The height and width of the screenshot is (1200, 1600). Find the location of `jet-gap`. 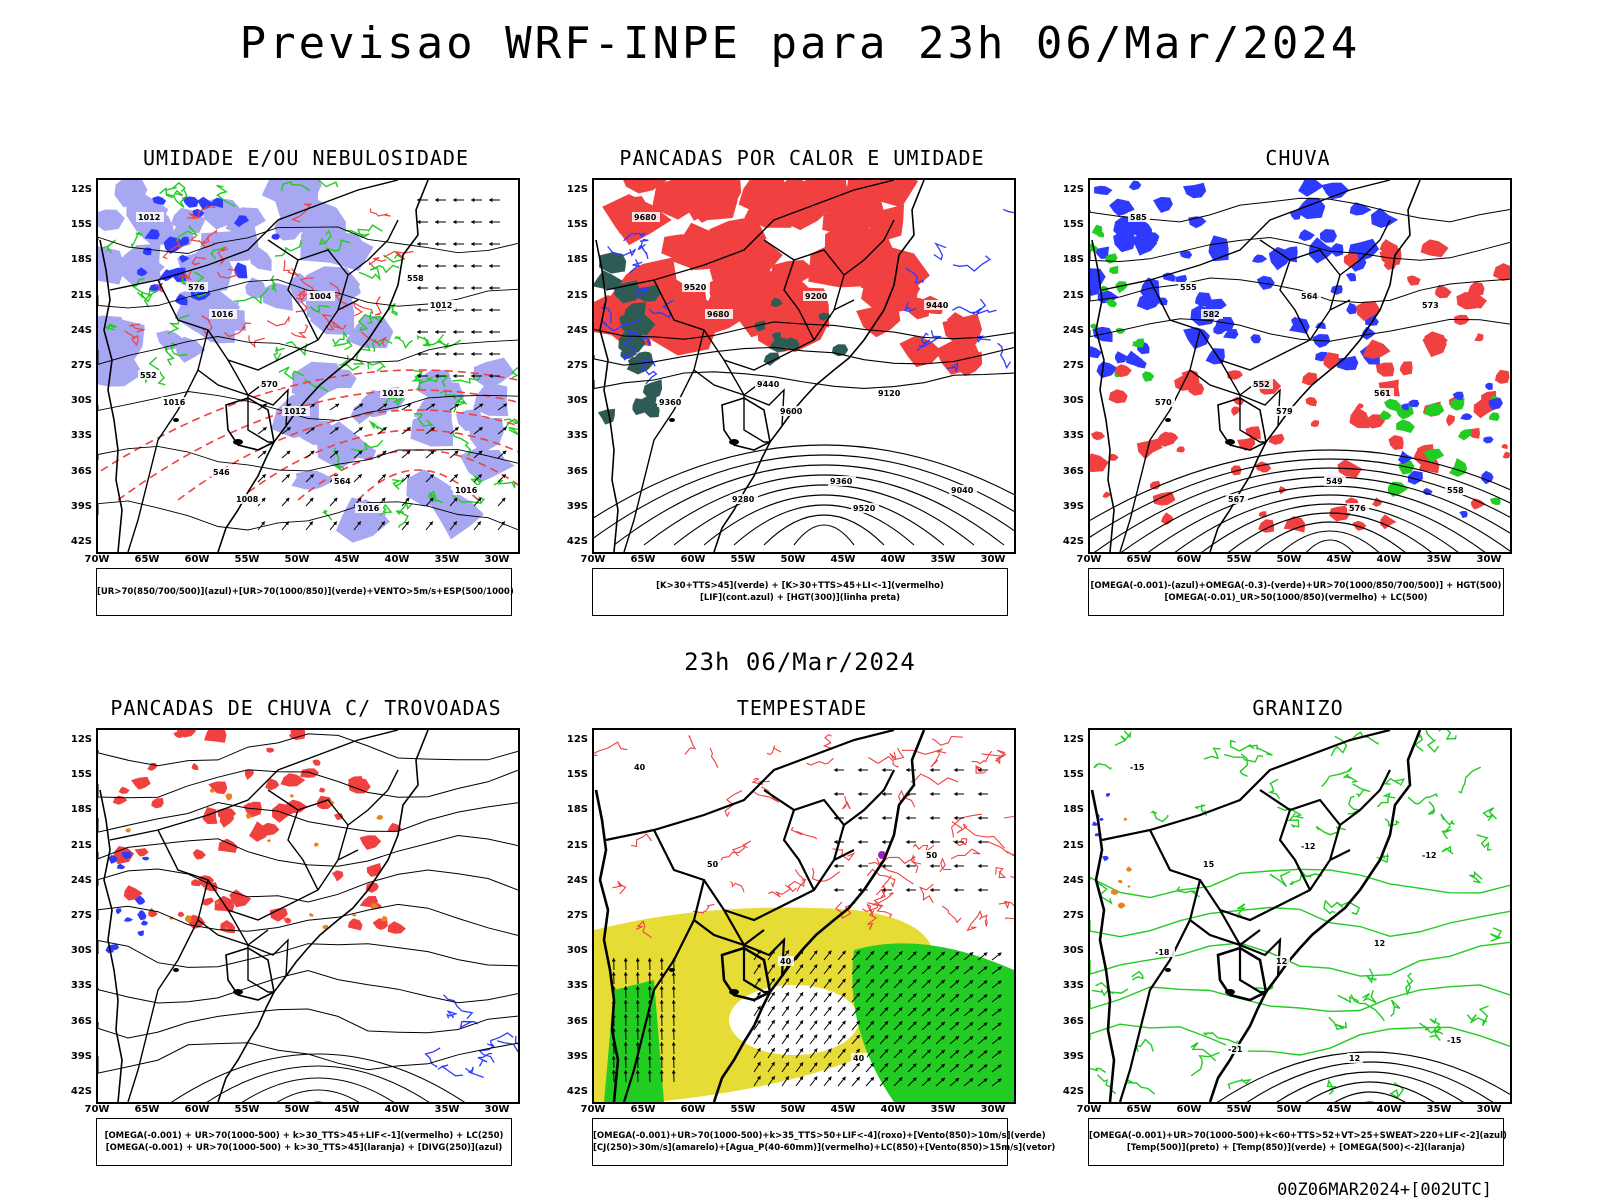

jet-gap is located at coordinates (794, 1020).